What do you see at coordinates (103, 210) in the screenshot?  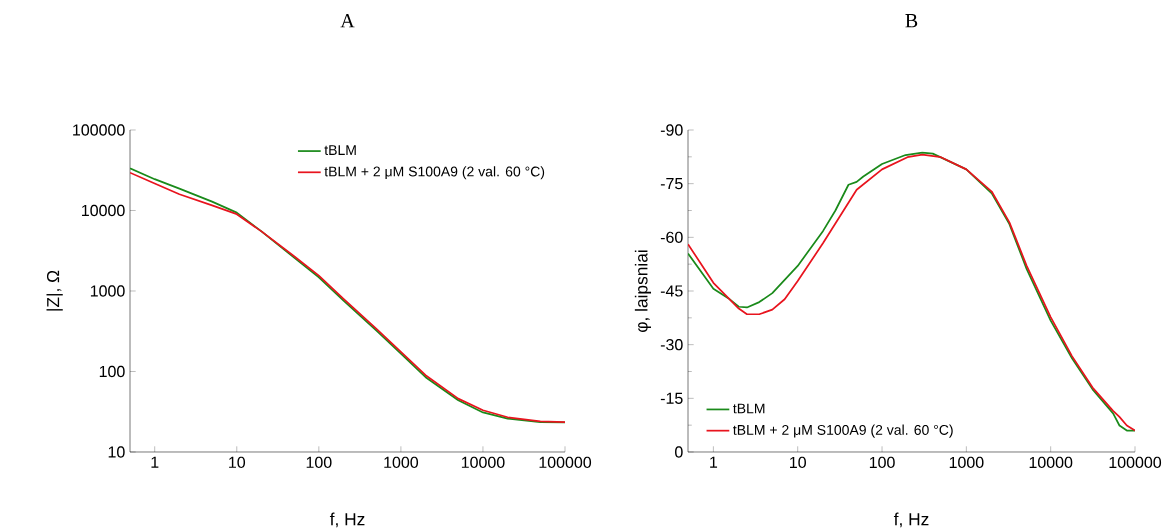 I see `y-tick-label: 10000` at bounding box center [103, 210].